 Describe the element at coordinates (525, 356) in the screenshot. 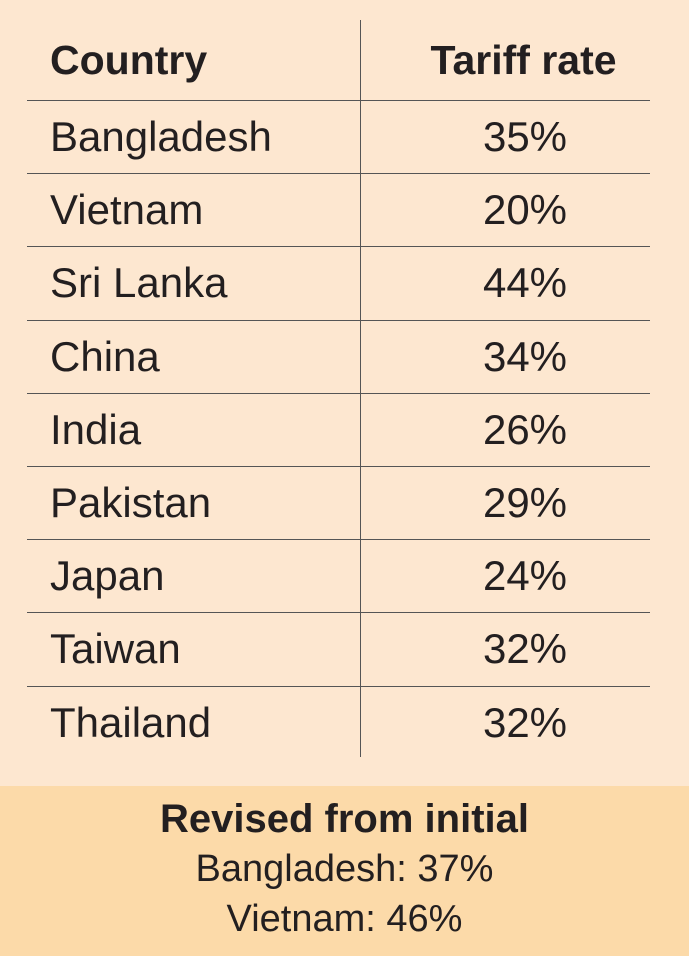

I see `rate-cell: 34%` at that location.